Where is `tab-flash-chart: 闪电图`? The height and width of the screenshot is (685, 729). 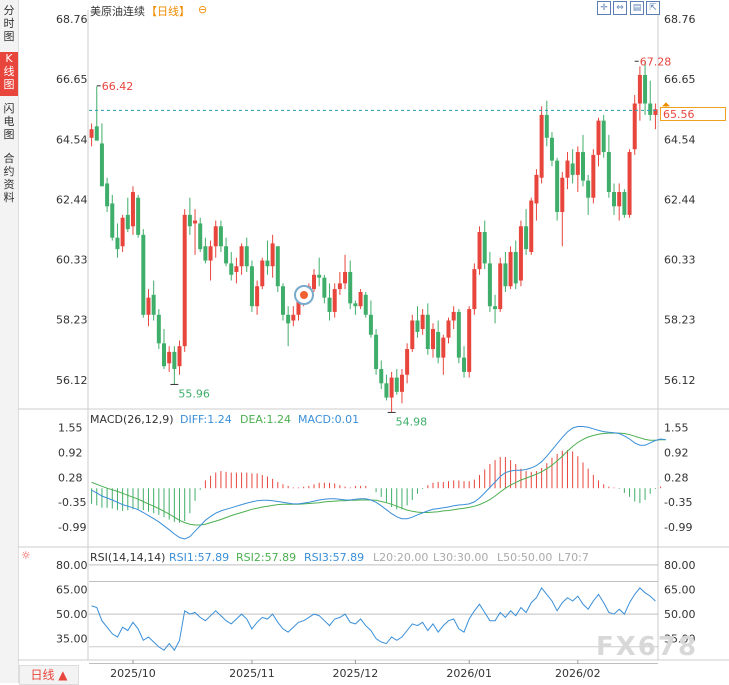
tab-flash-chart: 闪电图 is located at coordinates (9, 121).